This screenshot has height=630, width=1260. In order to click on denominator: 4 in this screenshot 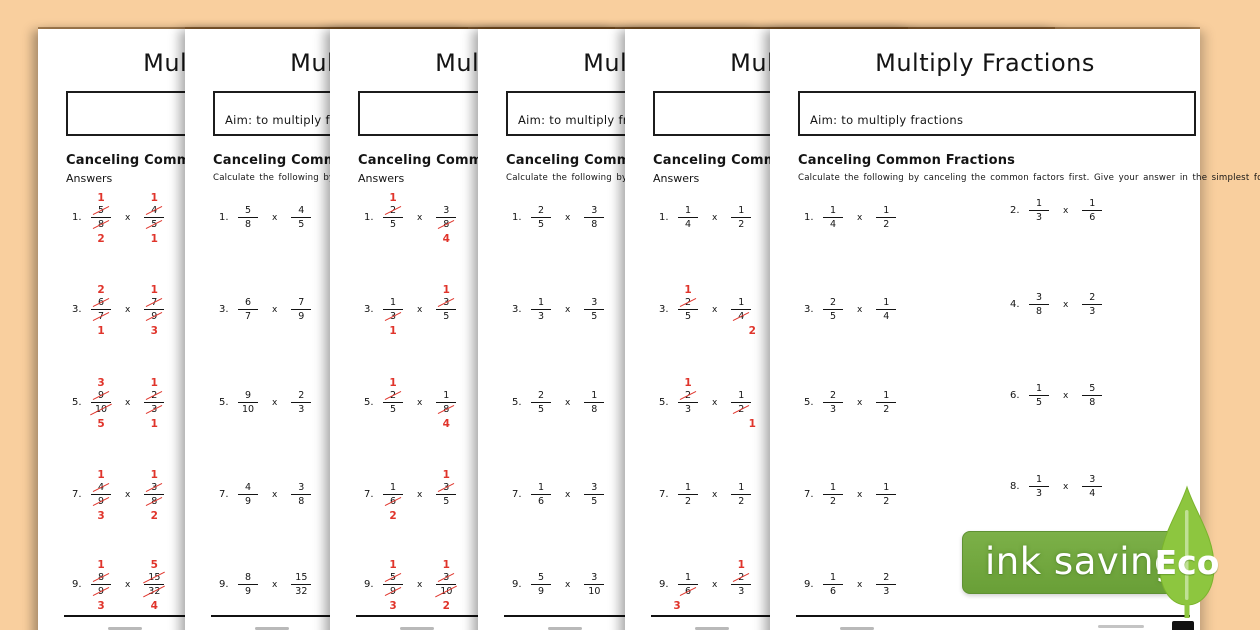, I will do `click(688, 224)`.